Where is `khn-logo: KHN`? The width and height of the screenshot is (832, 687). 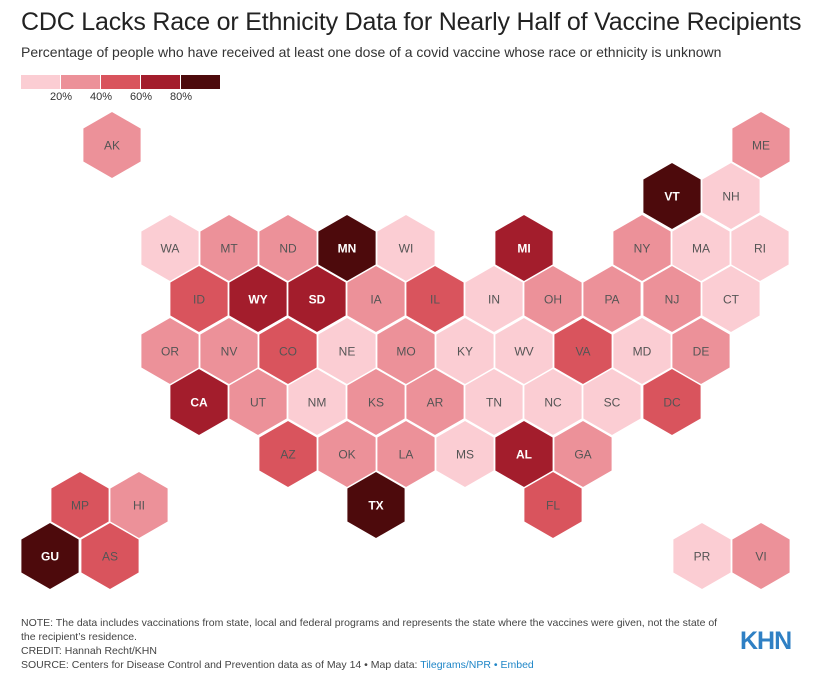 khn-logo: KHN is located at coordinates (766, 641).